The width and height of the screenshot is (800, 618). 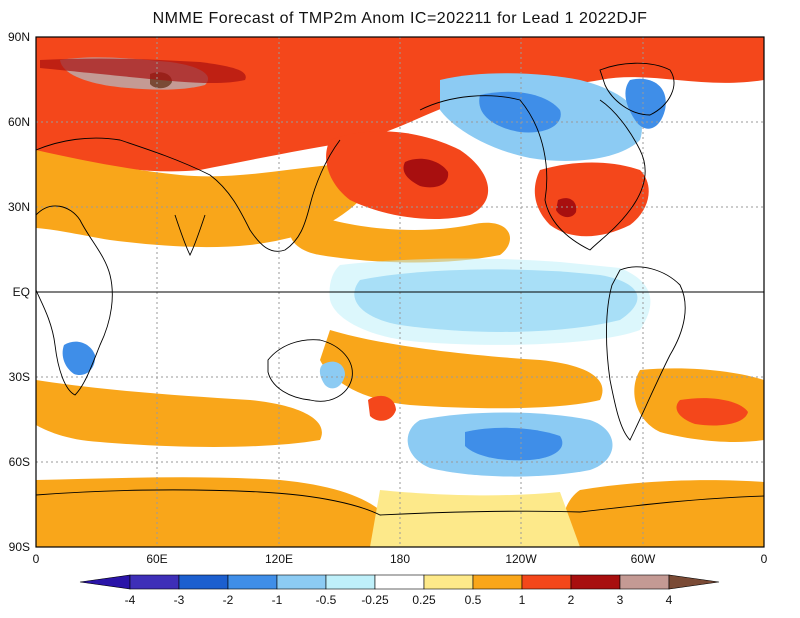 I want to click on legend-arrow-right, so click(x=694, y=582).